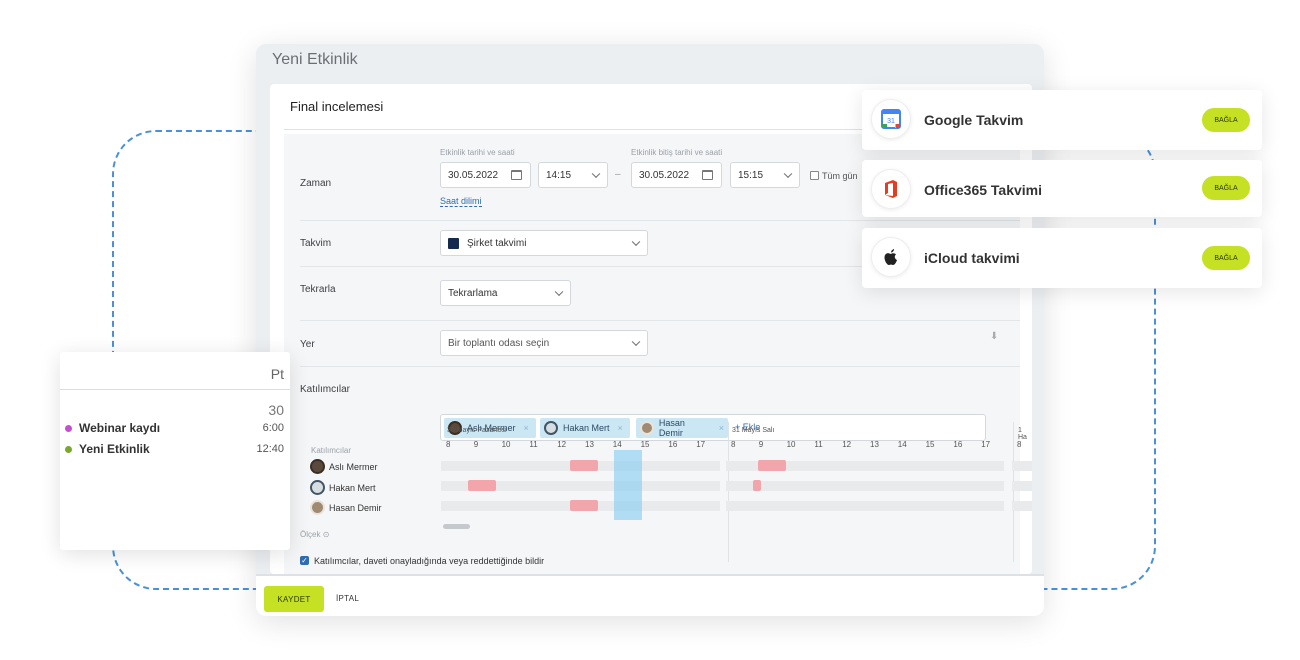 The image size is (1300, 660). What do you see at coordinates (544, 243) in the screenshot?
I see `calendar-select: Şirket takvimi` at bounding box center [544, 243].